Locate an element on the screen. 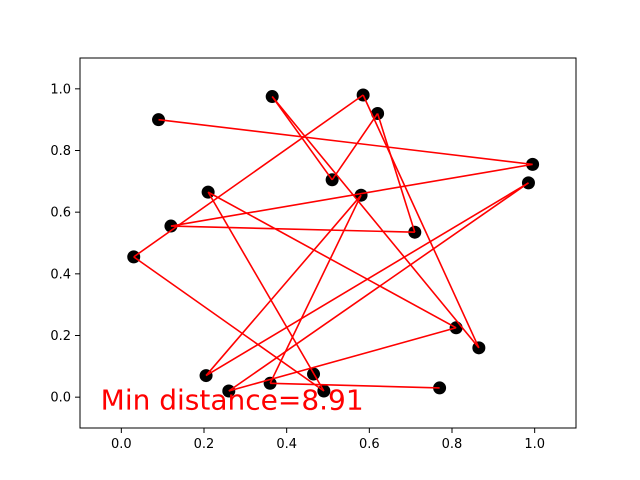 The height and width of the screenshot is (480, 640). x-tick-label: 0.4 is located at coordinates (286, 444).